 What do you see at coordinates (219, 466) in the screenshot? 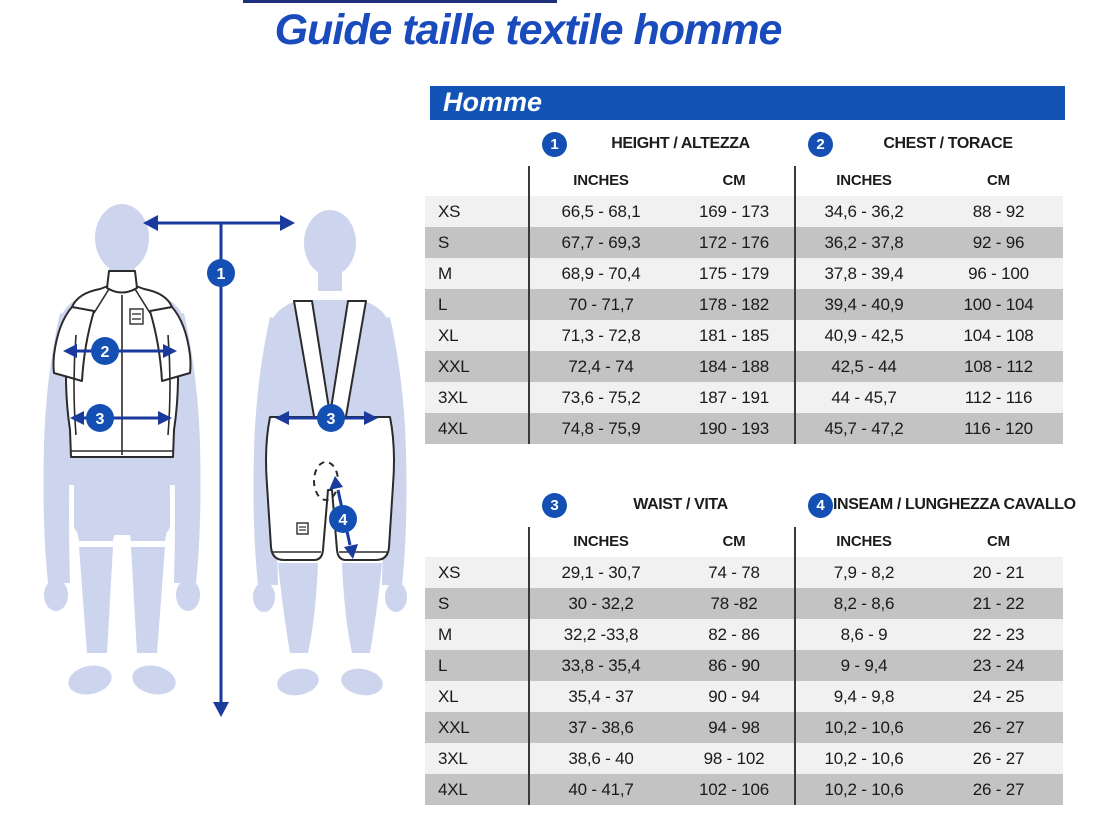
I see `height-arrow` at bounding box center [219, 466].